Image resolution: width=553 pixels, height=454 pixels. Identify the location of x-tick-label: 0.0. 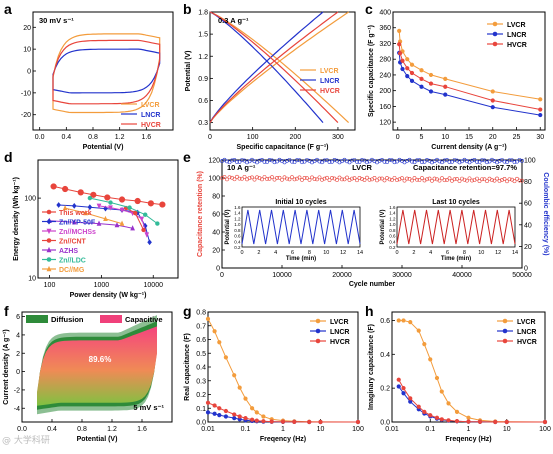
(40, 137).